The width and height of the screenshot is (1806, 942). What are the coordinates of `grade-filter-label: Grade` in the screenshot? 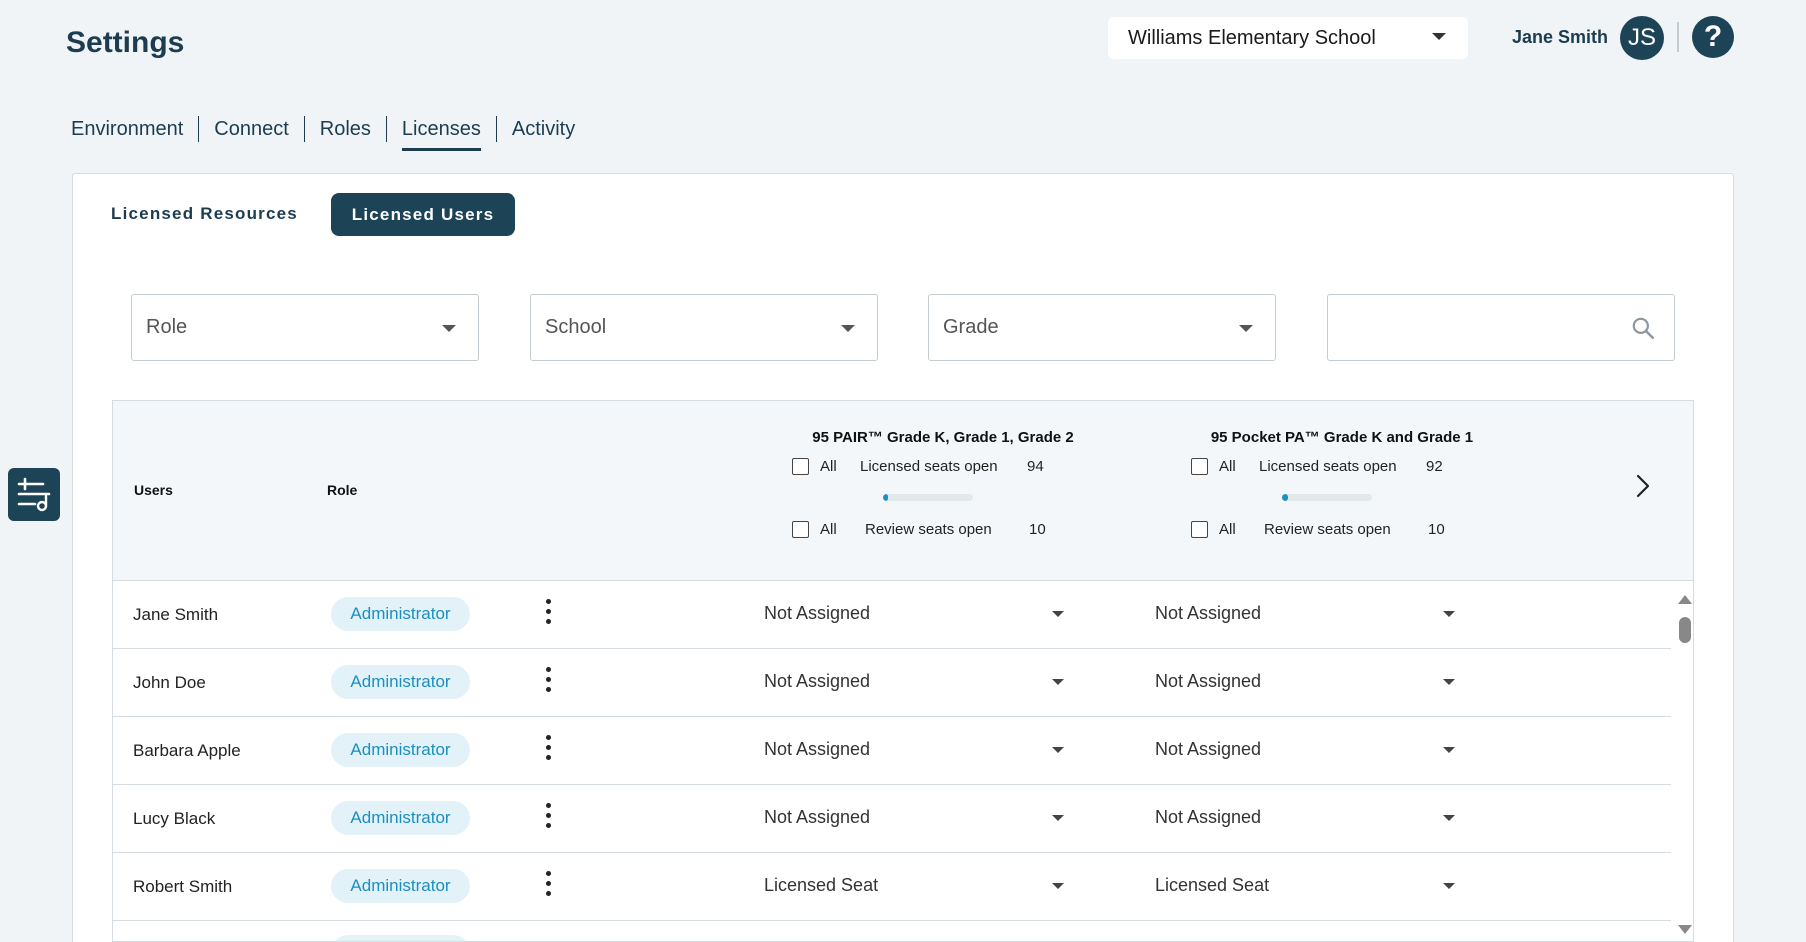 It's located at (971, 327).